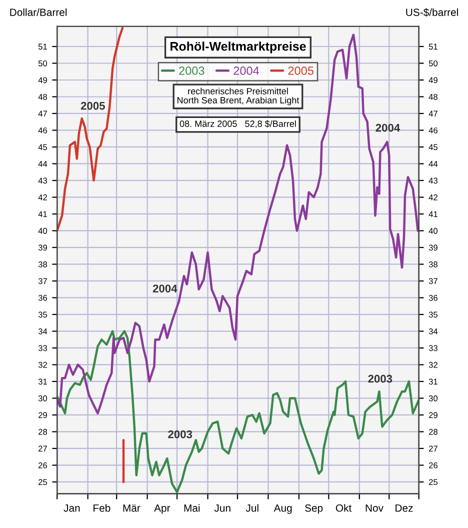 Image resolution: width=468 pixels, height=528 pixels. Describe the element at coordinates (42, 381) in the screenshot. I see `y-tick-label: 31` at that location.